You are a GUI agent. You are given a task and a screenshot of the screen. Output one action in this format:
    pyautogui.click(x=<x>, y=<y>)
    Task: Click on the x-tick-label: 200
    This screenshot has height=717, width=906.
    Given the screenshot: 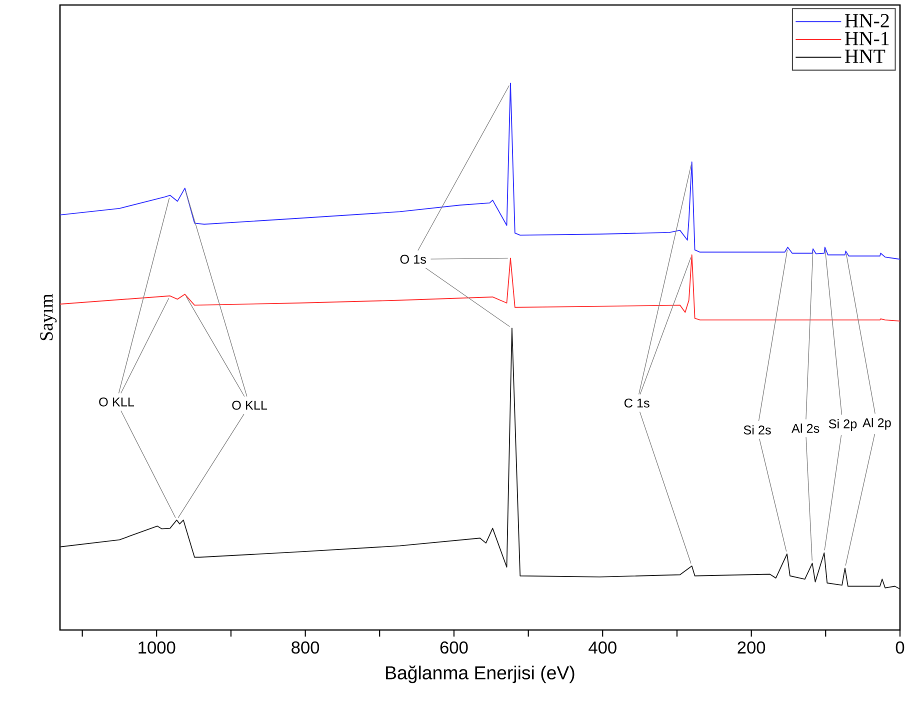 What is the action you would take?
    pyautogui.click(x=752, y=647)
    